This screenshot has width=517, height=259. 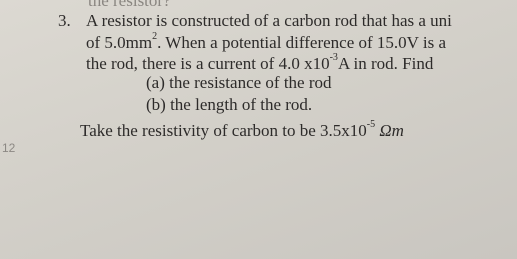 I want to click on sub-question: (b) the length of the rod., so click(x=229, y=104).